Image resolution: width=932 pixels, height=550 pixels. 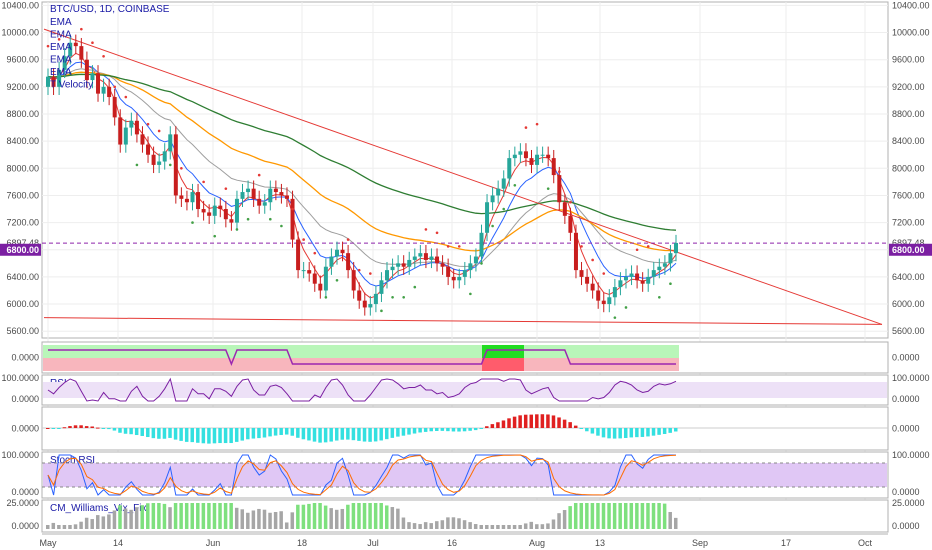 What do you see at coordinates (908, 168) in the screenshot?
I see `price-tick-right: 8000.00` at bounding box center [908, 168].